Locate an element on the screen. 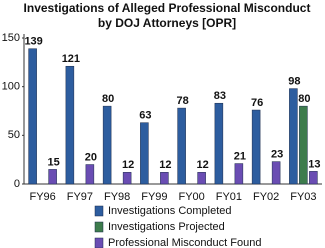  value-label: 76 is located at coordinates (257, 103).